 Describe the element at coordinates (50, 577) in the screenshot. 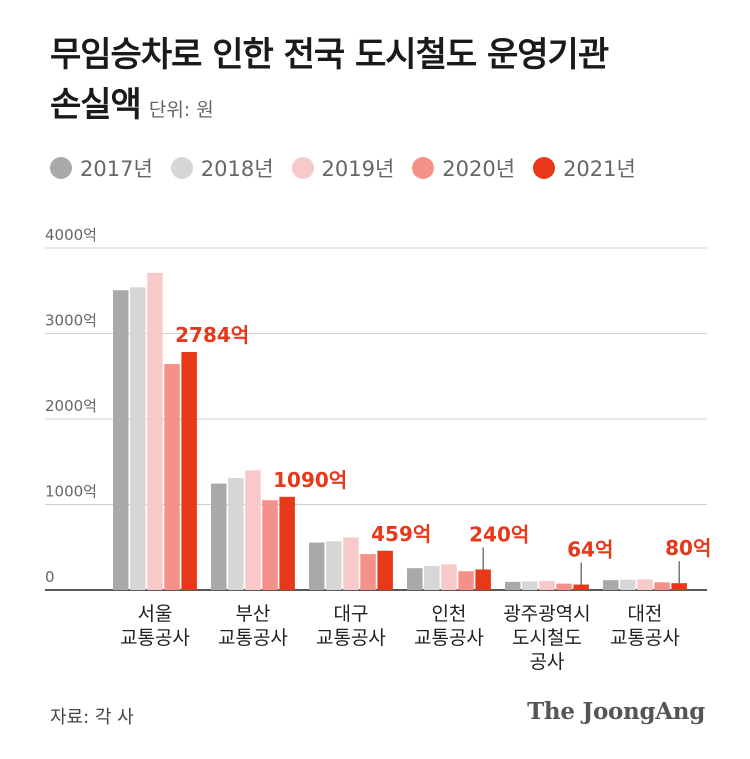

I see `y-tick-label: 0` at that location.